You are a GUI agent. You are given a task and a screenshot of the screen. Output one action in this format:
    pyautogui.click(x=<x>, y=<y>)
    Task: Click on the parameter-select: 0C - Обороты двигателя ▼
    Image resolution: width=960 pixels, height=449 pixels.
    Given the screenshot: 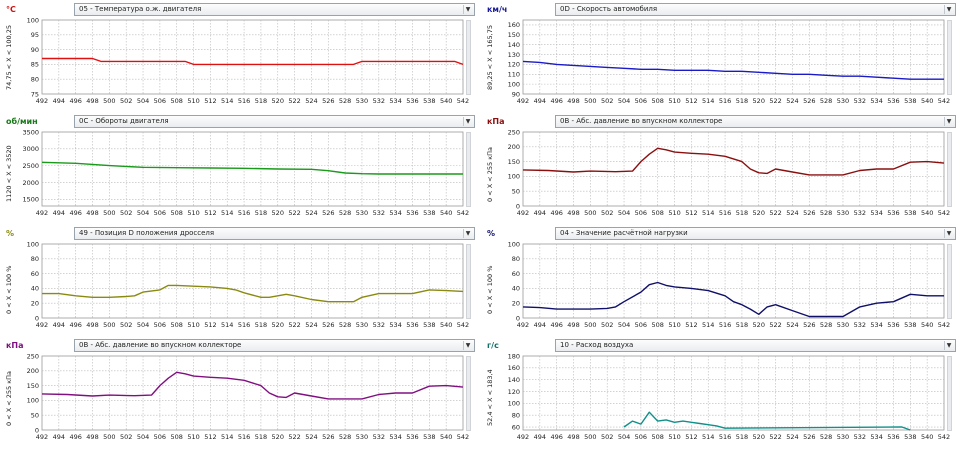 What is the action you would take?
    pyautogui.click(x=274, y=121)
    